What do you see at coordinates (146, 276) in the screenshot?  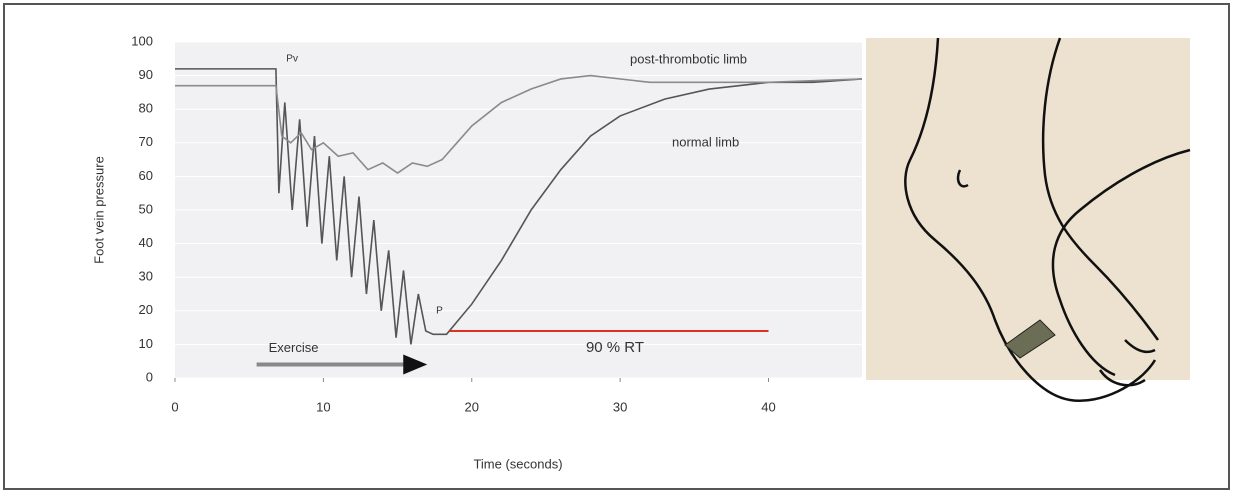 I see `y-tick-label: 30` at bounding box center [146, 276].